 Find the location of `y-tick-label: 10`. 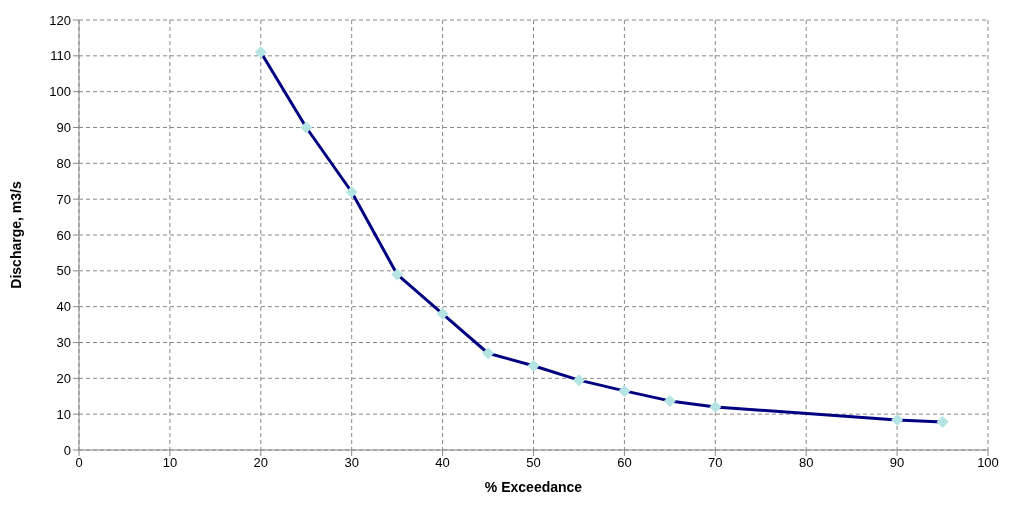

y-tick-label: 10 is located at coordinates (63, 414).